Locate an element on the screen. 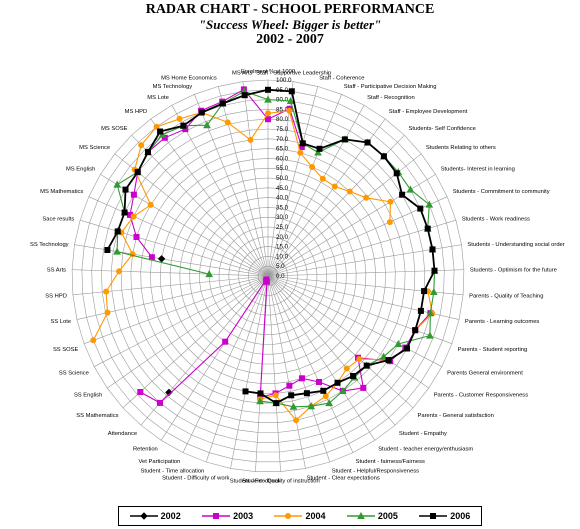 The image size is (580, 529). category-label: MS Arts is located at coordinates (242, 74).